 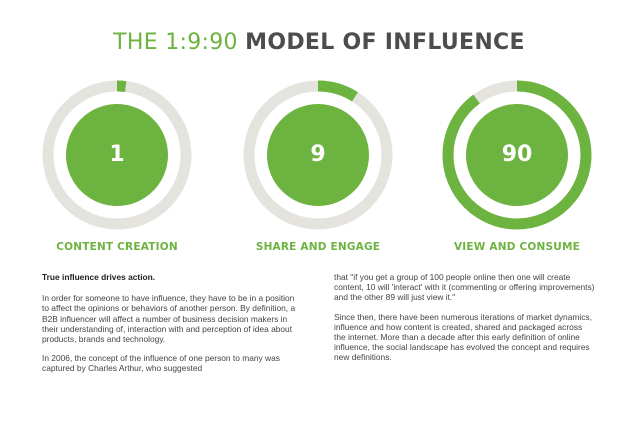 I want to click on donut-share-engage: 9, so click(x=318, y=155).